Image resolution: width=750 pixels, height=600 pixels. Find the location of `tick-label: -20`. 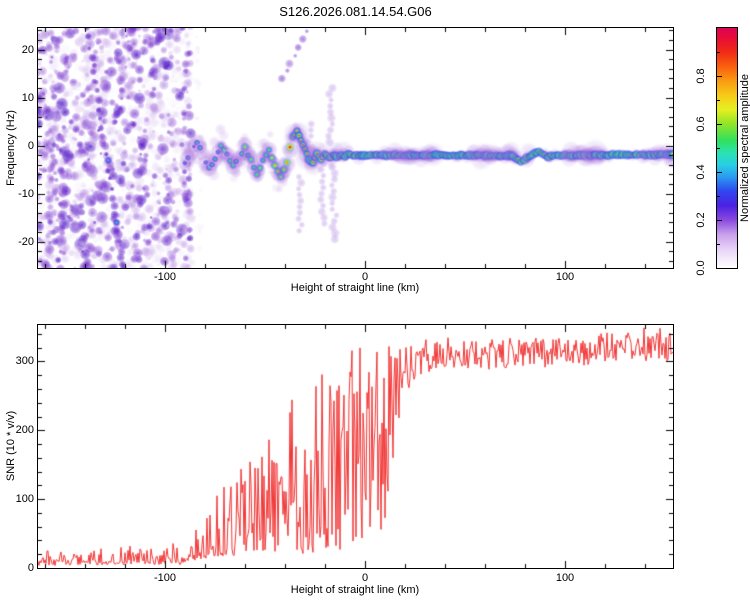

tick-label: -20 is located at coordinates (26, 241).